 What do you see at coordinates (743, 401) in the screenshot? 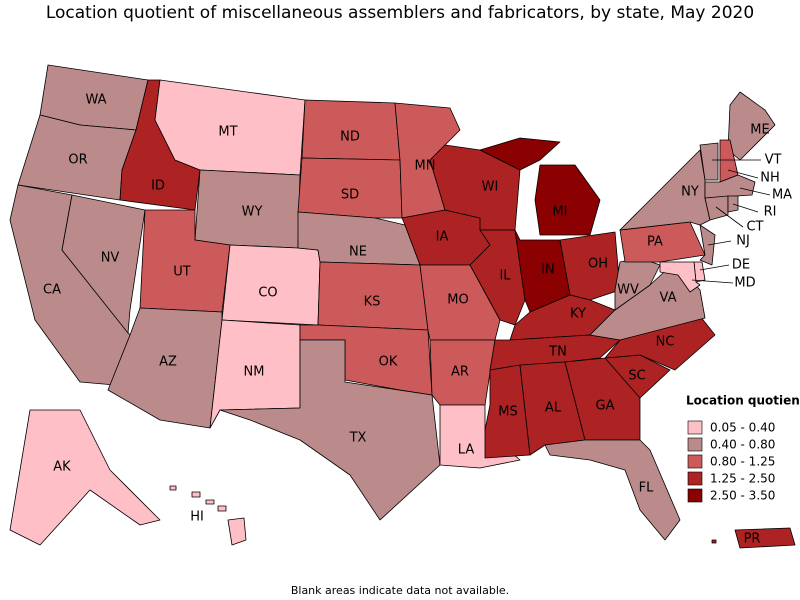
I see `legend-title: Location quotient` at bounding box center [743, 401].